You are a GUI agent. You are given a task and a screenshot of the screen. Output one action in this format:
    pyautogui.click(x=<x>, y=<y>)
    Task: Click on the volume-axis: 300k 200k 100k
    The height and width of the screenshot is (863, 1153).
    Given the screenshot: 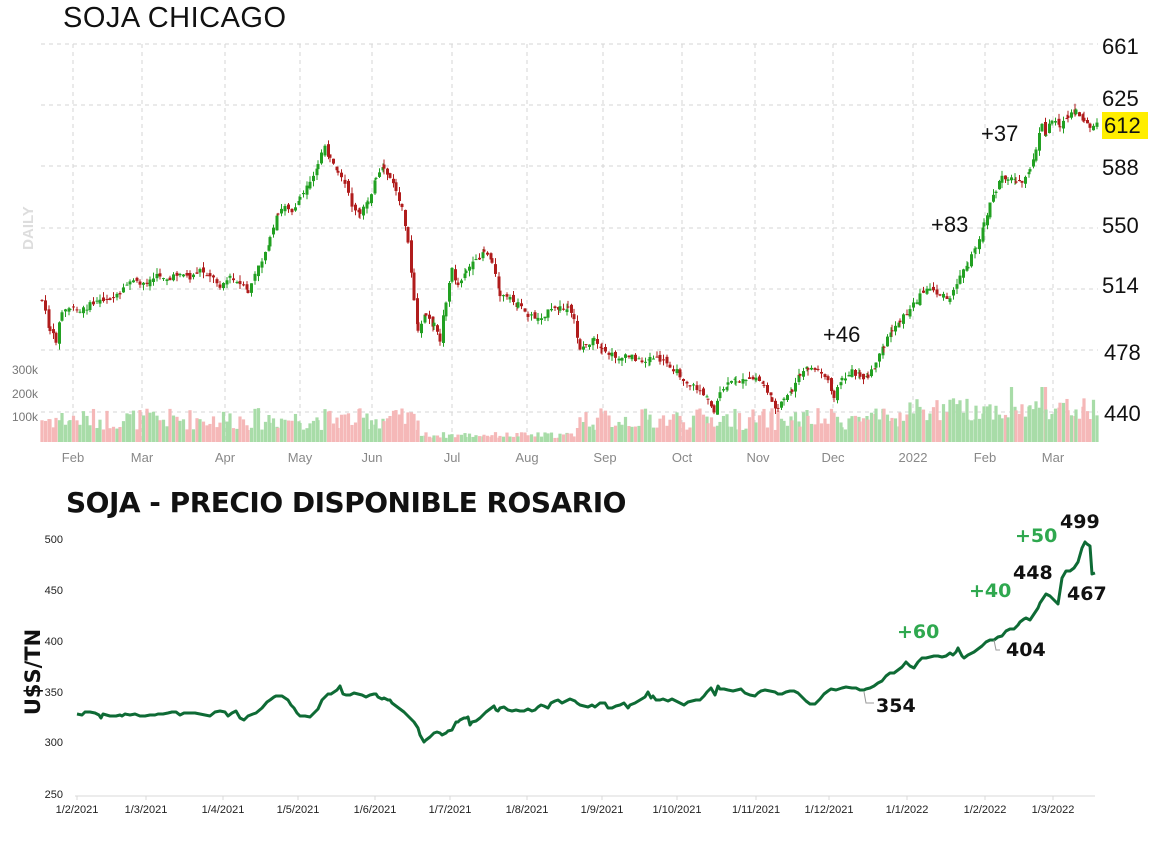 What is the action you would take?
    pyautogui.click(x=25, y=393)
    